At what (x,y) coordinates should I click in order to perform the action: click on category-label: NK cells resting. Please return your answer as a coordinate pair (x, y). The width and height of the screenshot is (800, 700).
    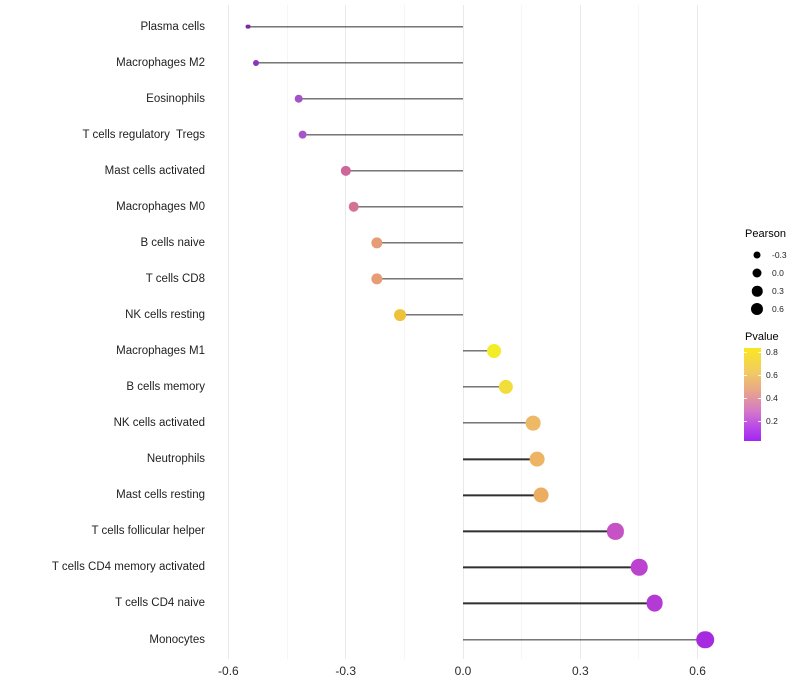
    Looking at the image, I should click on (165, 314).